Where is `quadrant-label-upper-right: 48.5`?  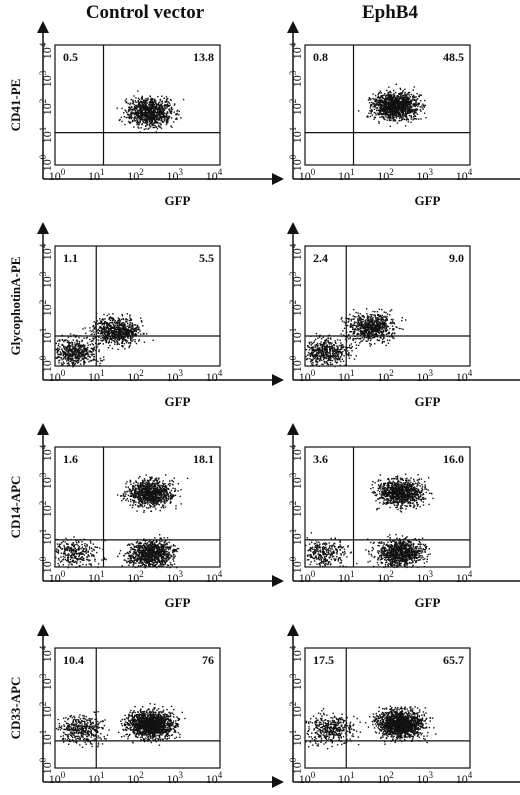
quadrant-label-upper-right: 48.5 is located at coordinates (453, 57).